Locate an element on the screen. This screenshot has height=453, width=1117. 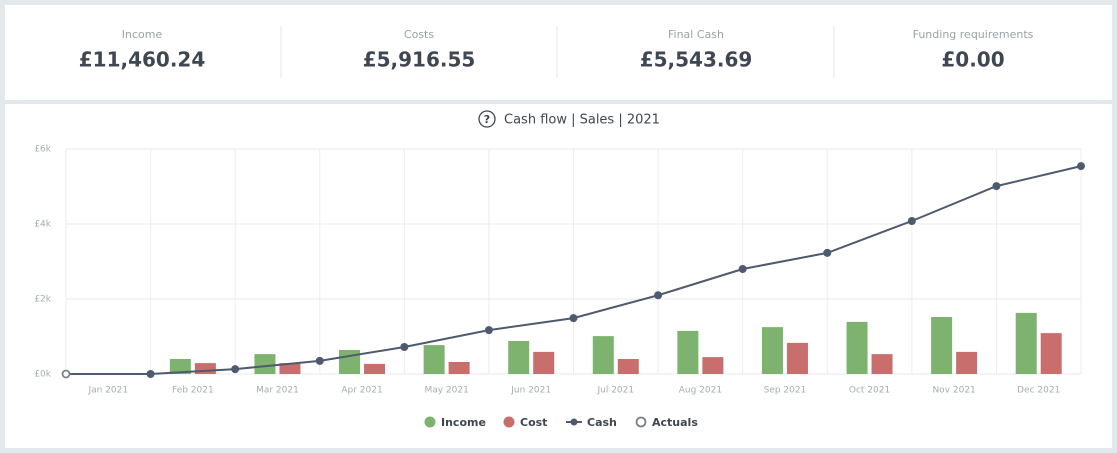
chart-title: Cash flow | Sales | 2021 is located at coordinates (582, 120).